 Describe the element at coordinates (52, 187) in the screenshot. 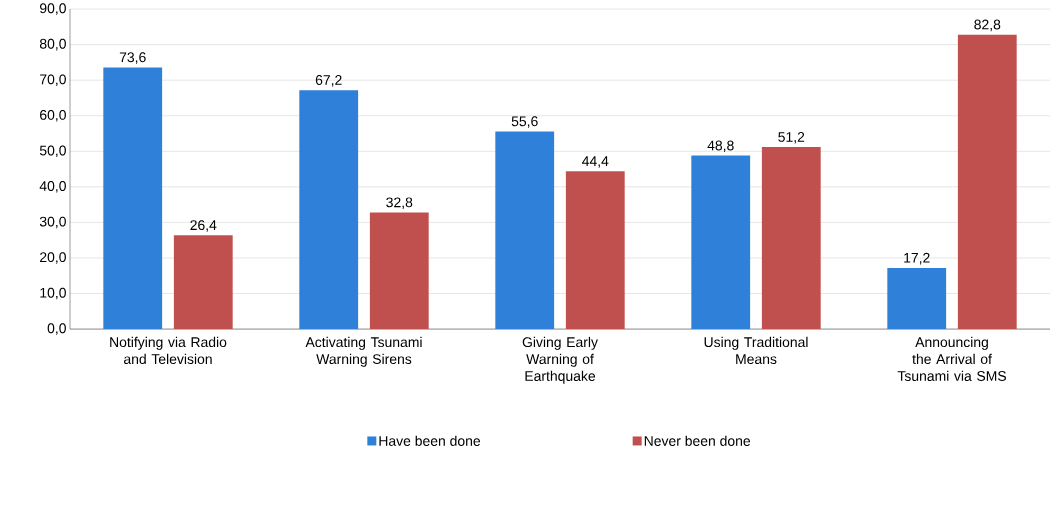

I see `y-tick-label: 40,0` at that location.